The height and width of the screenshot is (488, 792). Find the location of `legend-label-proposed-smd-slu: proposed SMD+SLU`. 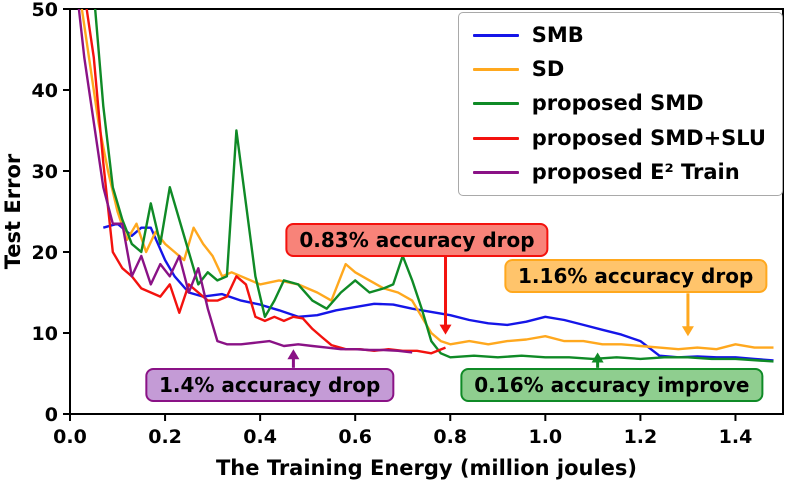

legend-label-proposed-smd-slu: proposed SMD+SLU is located at coordinates (648, 137).